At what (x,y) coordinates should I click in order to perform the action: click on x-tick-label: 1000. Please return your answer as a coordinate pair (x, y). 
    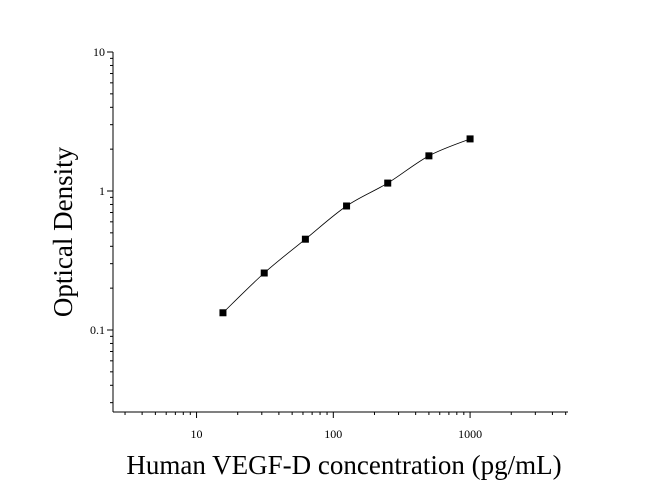
    Looking at the image, I should click on (470, 434).